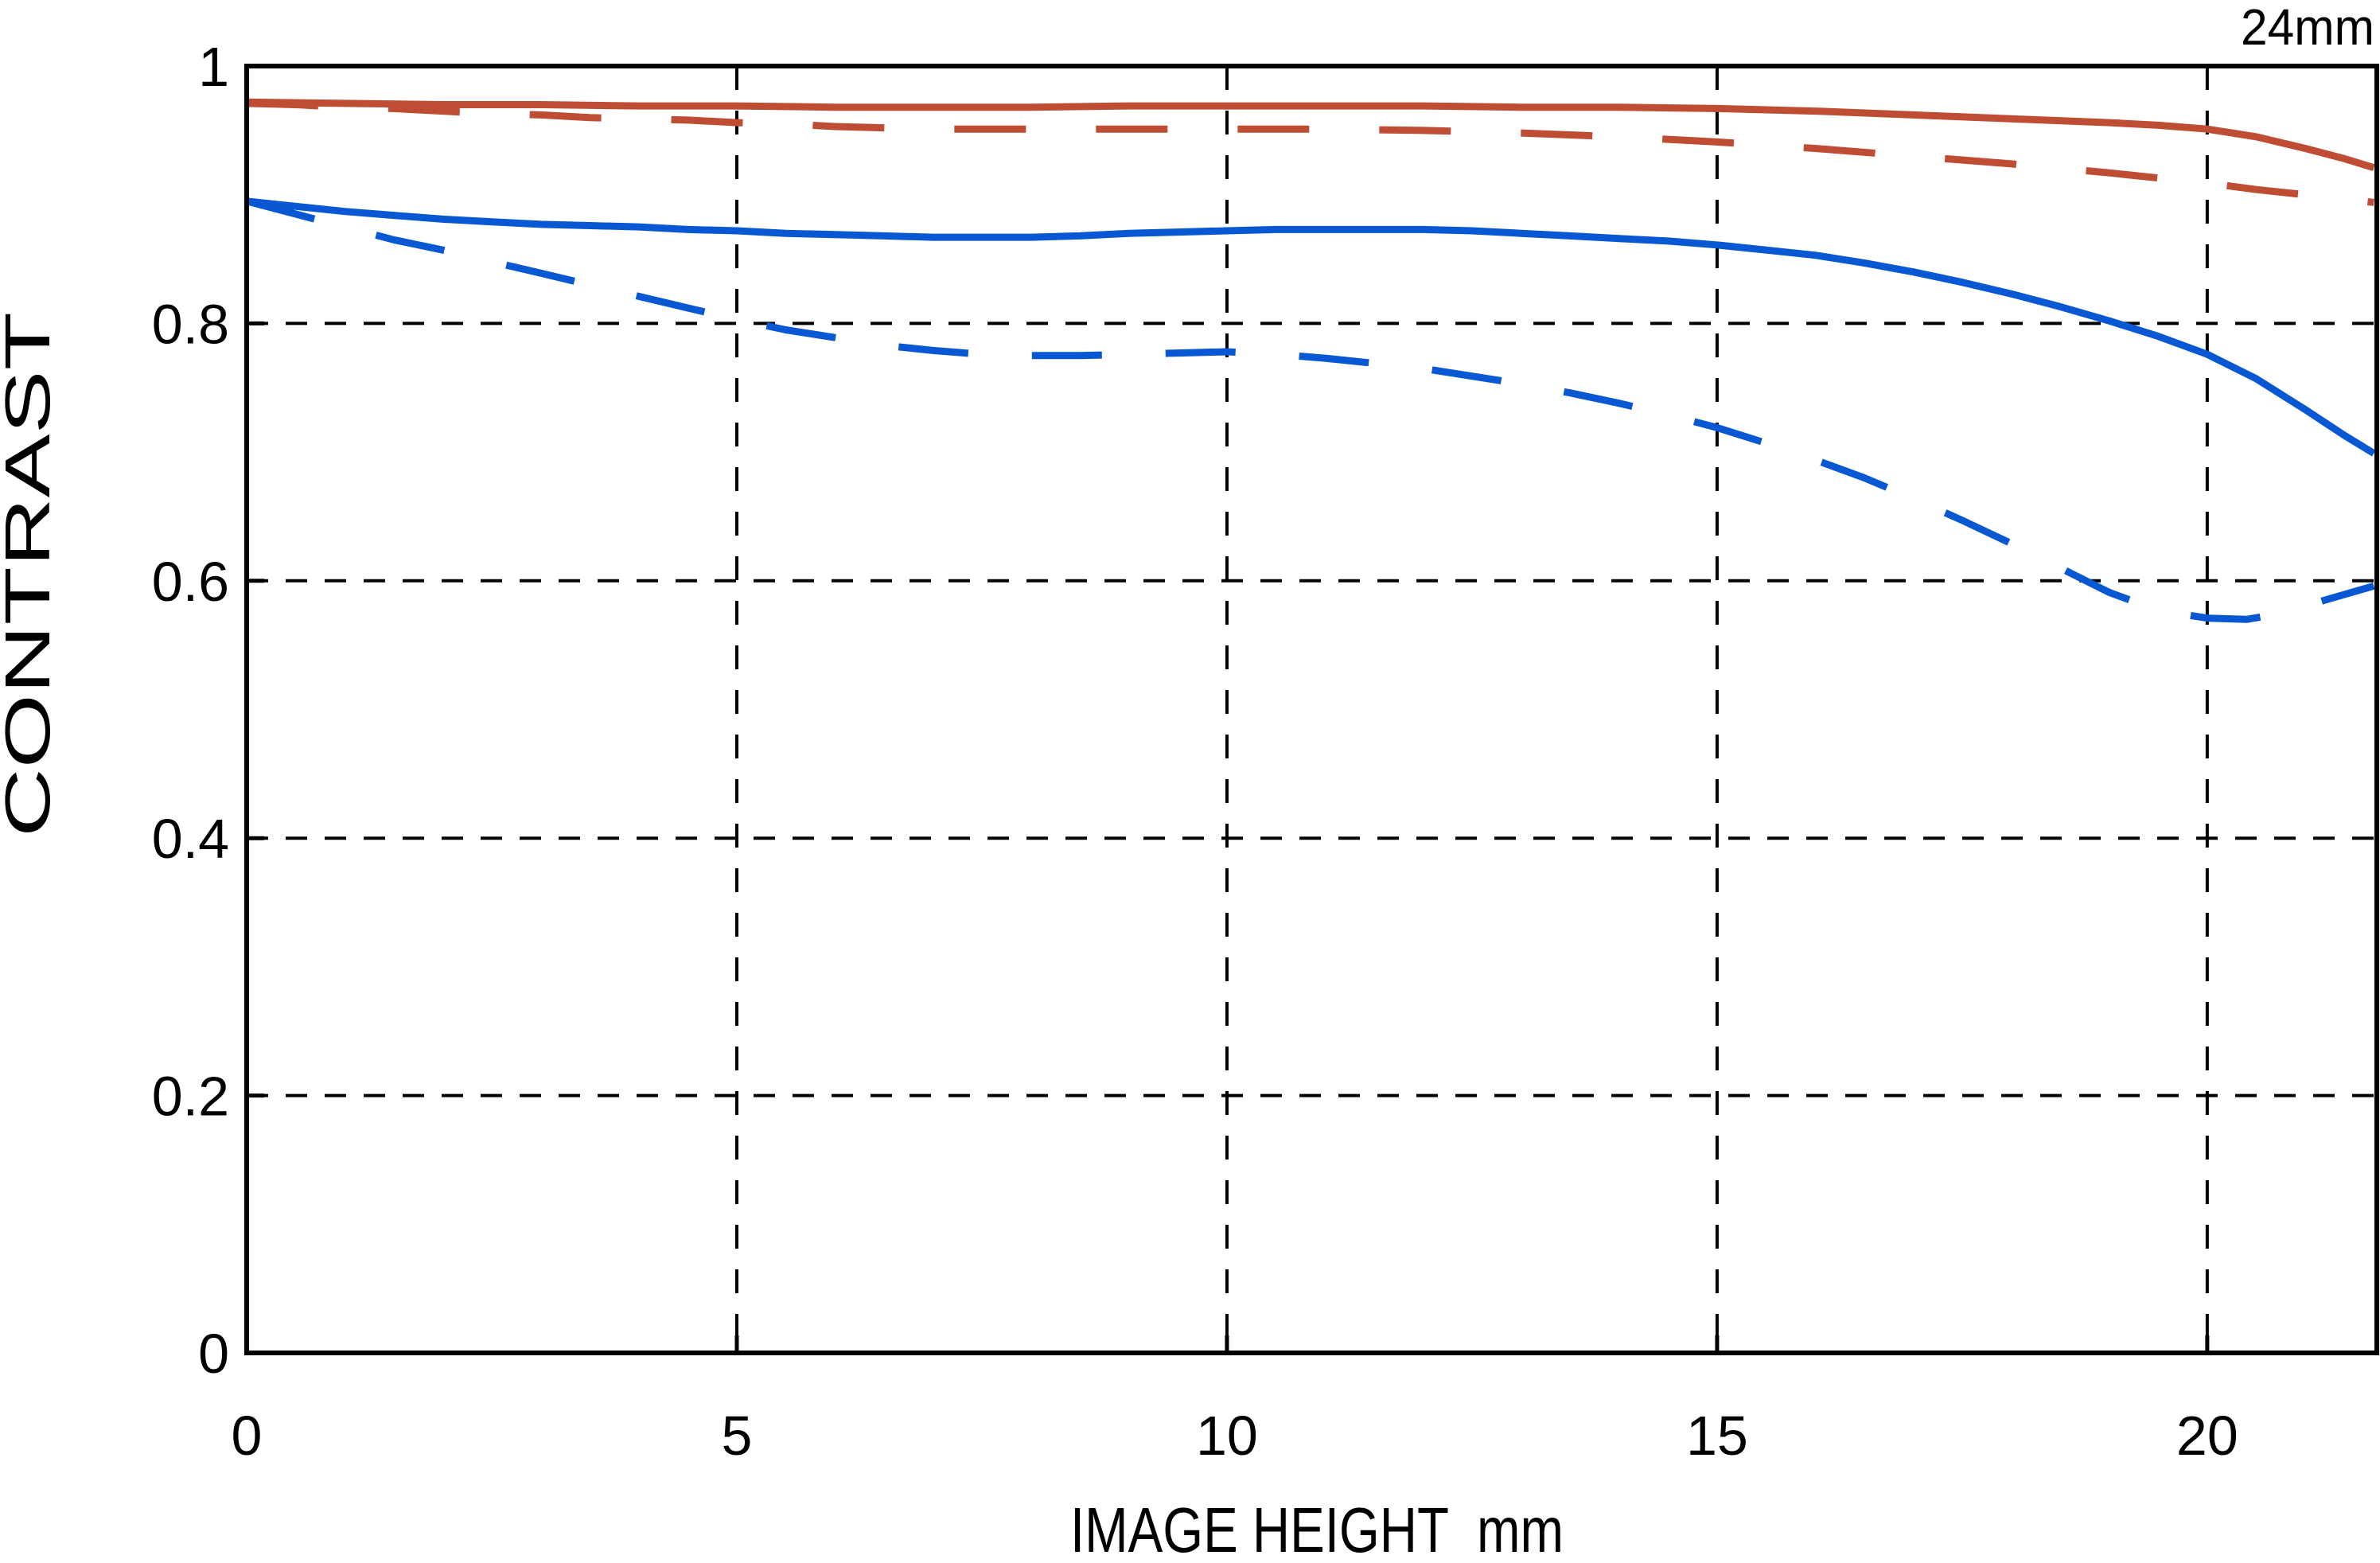 This screenshot has width=2380, height=1563. I want to click on y-tick-label-0.4: 0.4, so click(190, 839).